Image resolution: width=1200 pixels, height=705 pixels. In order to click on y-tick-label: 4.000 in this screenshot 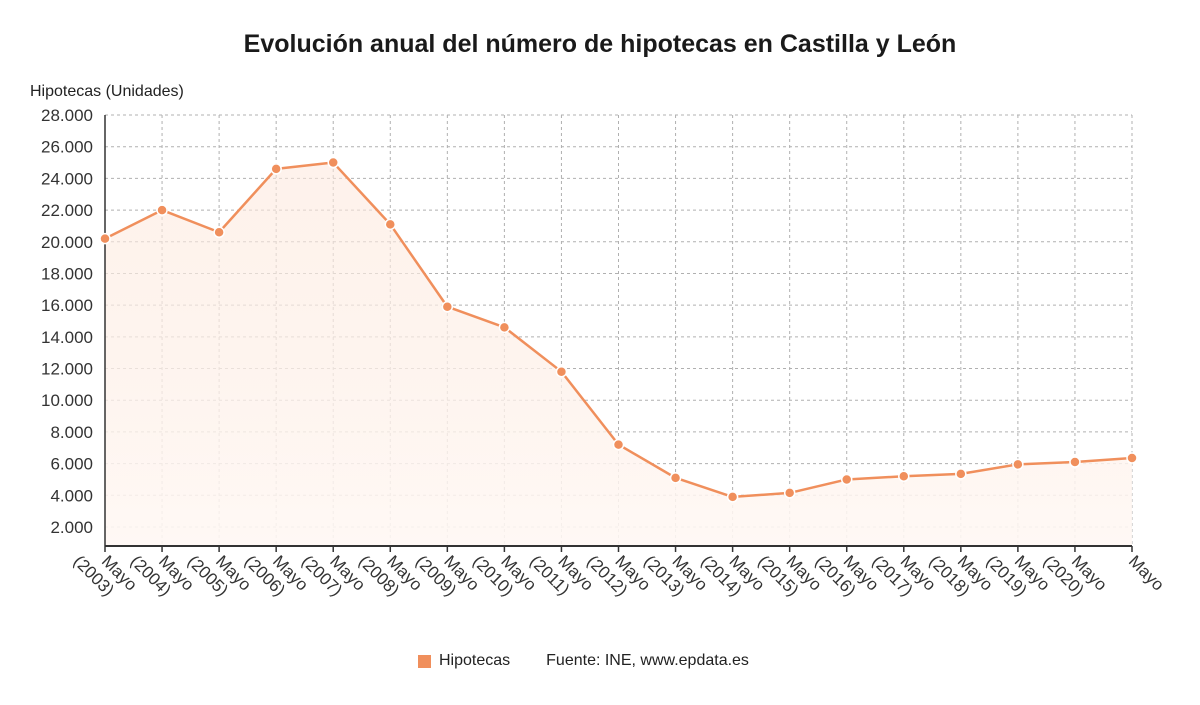, I will do `click(71, 495)`.